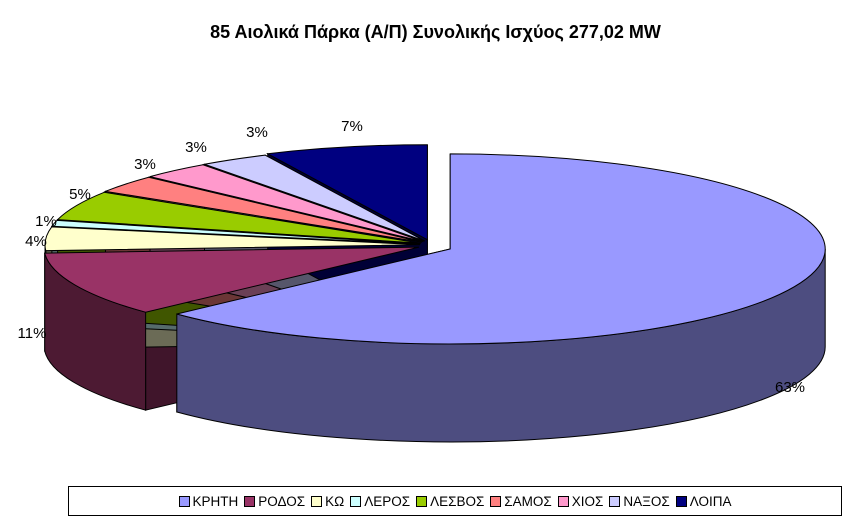  I want to click on pie-slice-ροδος, so click(232, 279).